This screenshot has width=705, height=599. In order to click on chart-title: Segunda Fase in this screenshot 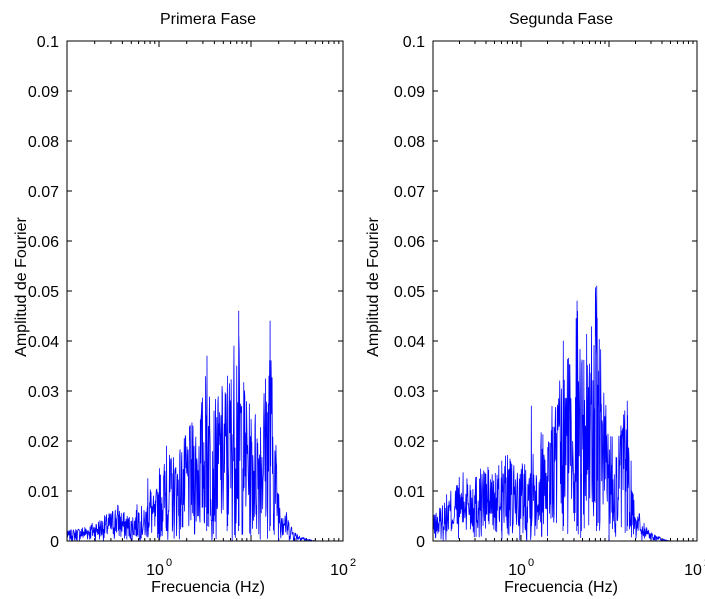, I will do `click(561, 19)`.